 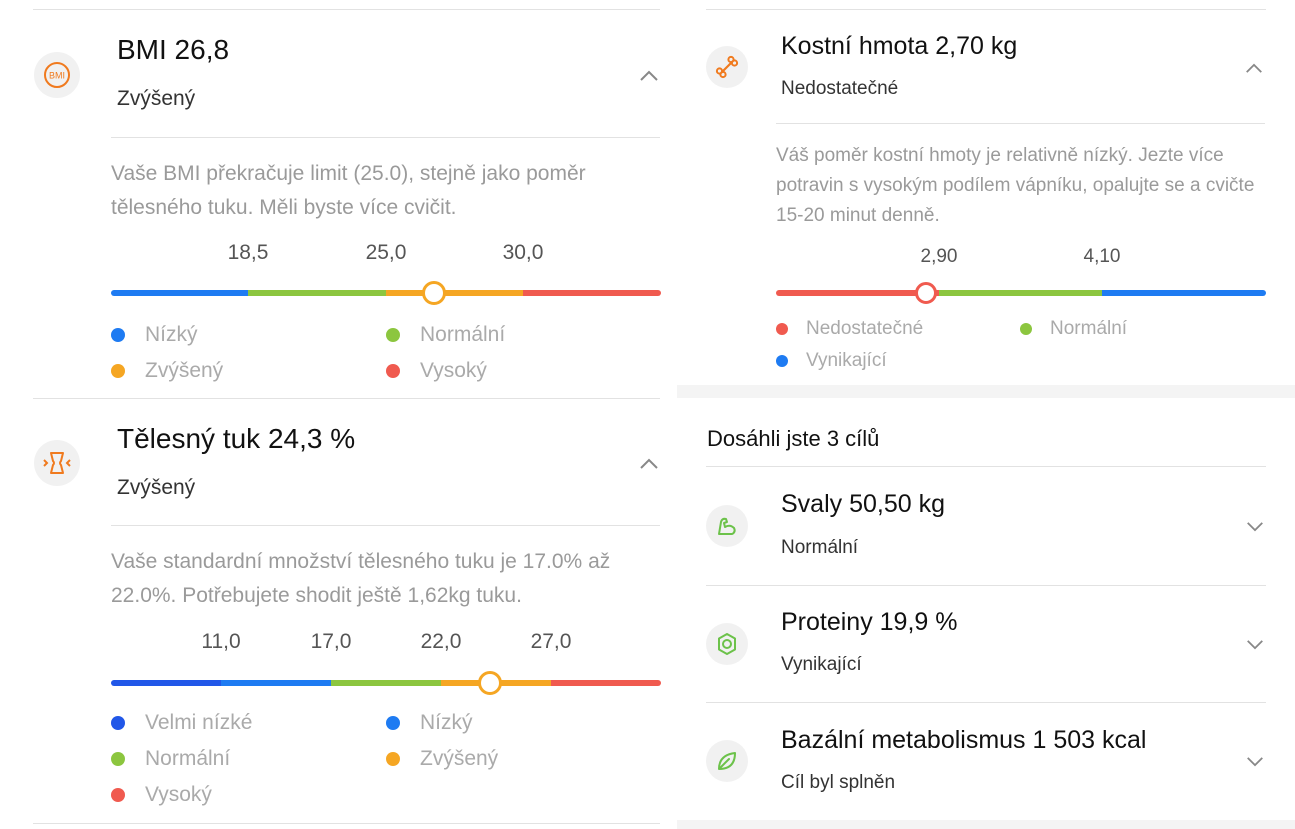 What do you see at coordinates (727, 526) in the screenshot?
I see `muscle-icon` at bounding box center [727, 526].